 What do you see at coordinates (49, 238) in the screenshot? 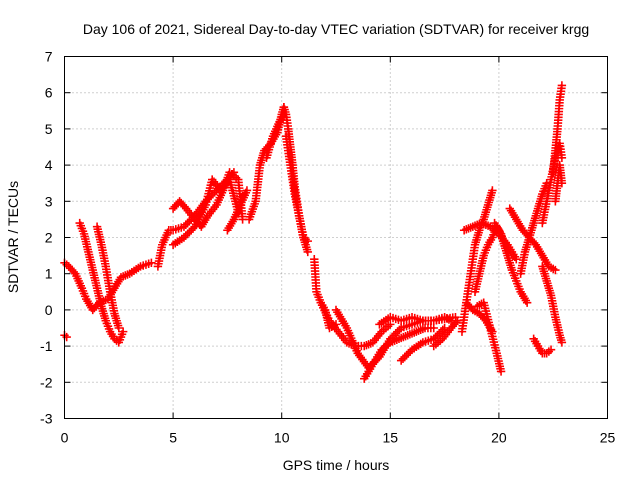
I see `y-tick-label: 2` at bounding box center [49, 238].